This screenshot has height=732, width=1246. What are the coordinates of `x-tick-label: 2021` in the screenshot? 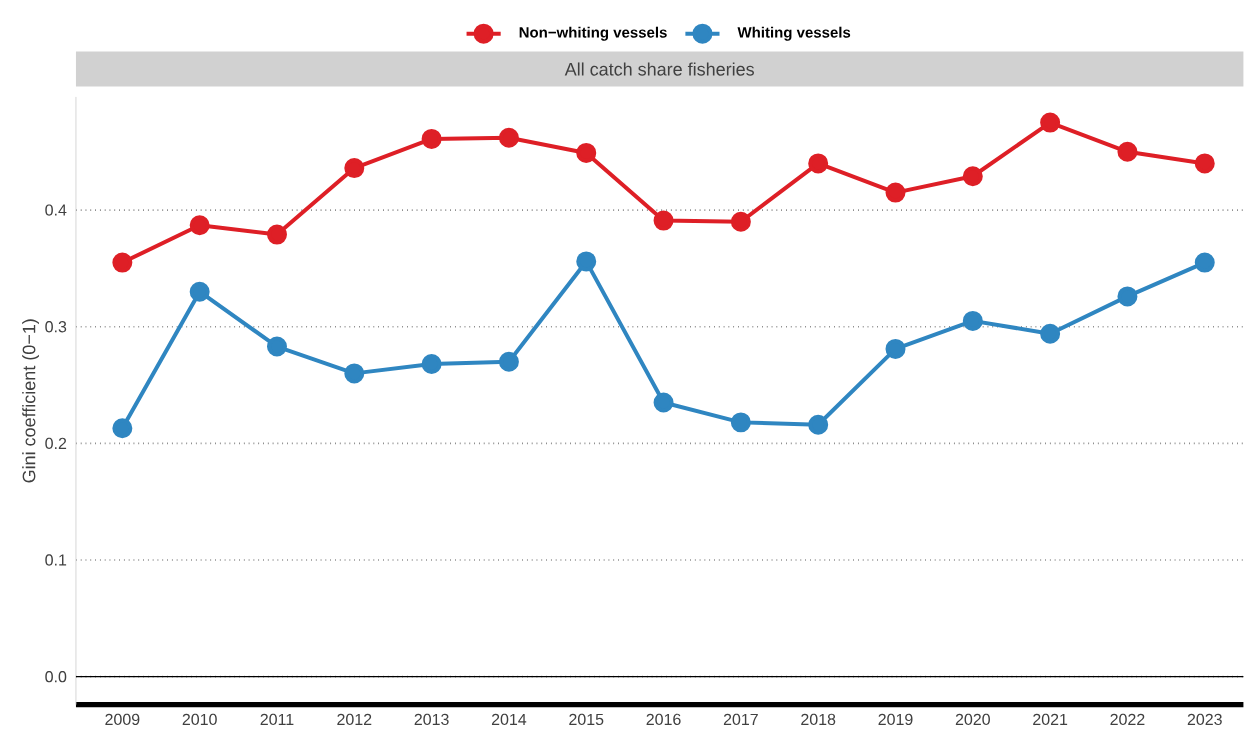 It's located at (1050, 719).